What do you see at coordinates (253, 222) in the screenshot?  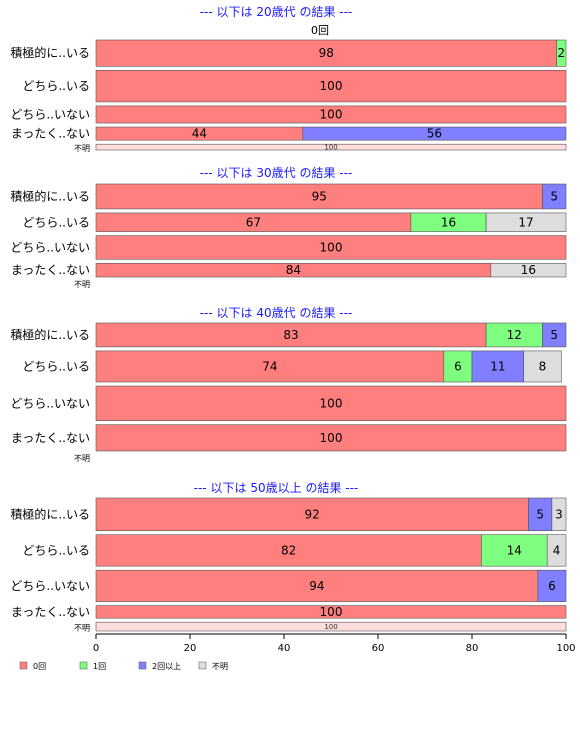 I see `data-label: 67` at bounding box center [253, 222].